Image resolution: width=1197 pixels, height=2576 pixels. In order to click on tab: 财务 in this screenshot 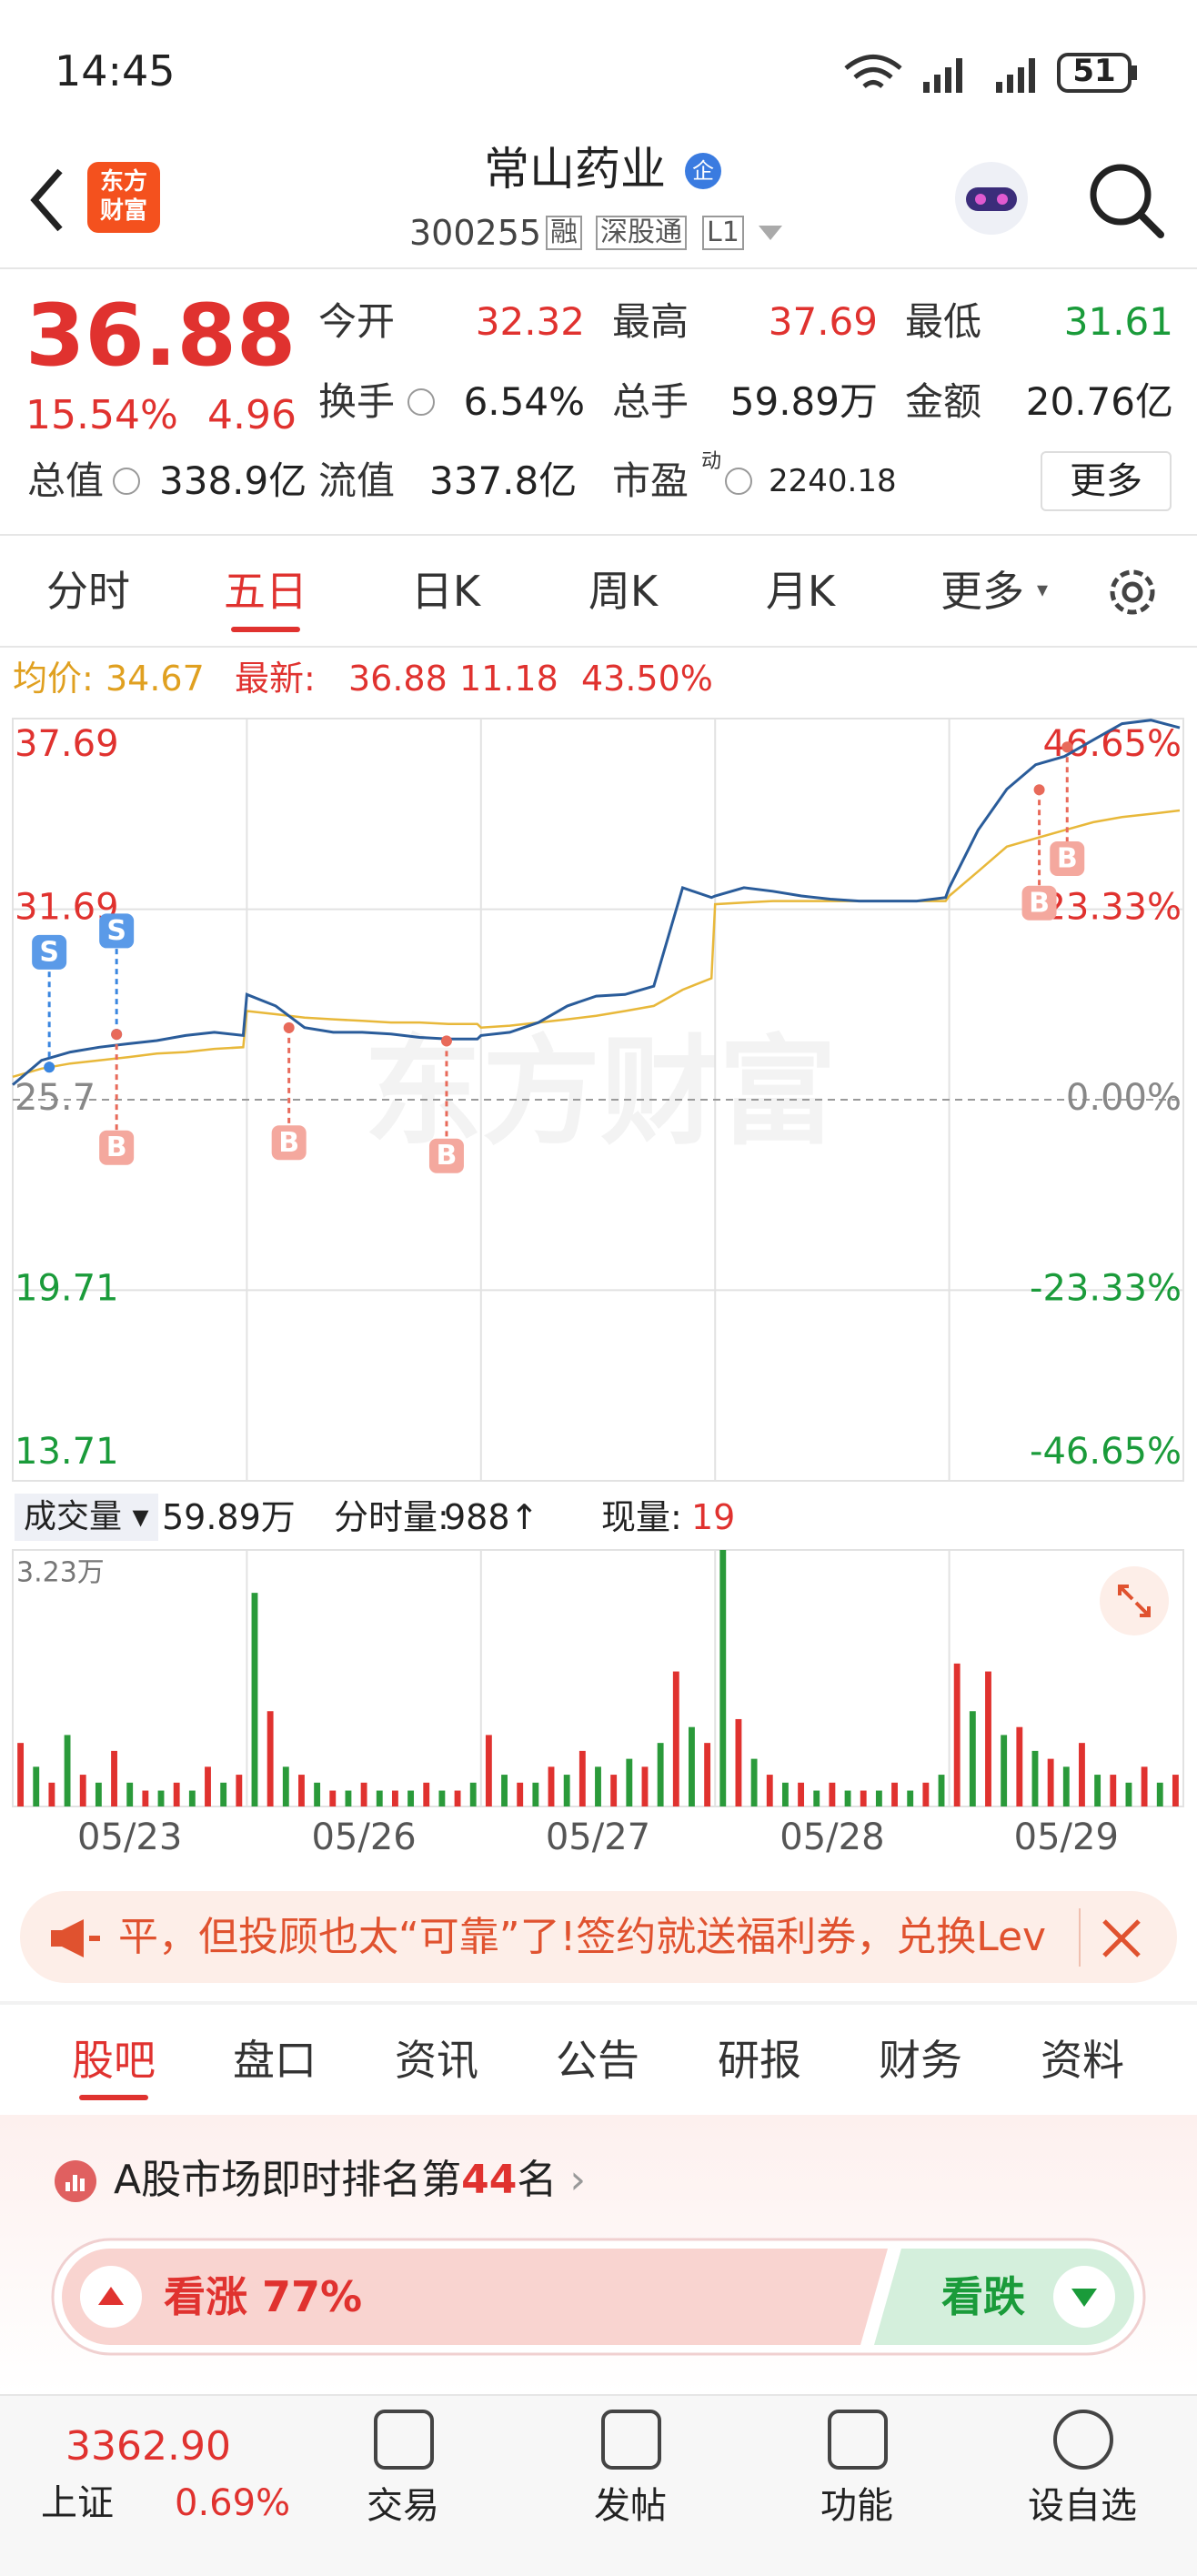, I will do `click(920, 2060)`.